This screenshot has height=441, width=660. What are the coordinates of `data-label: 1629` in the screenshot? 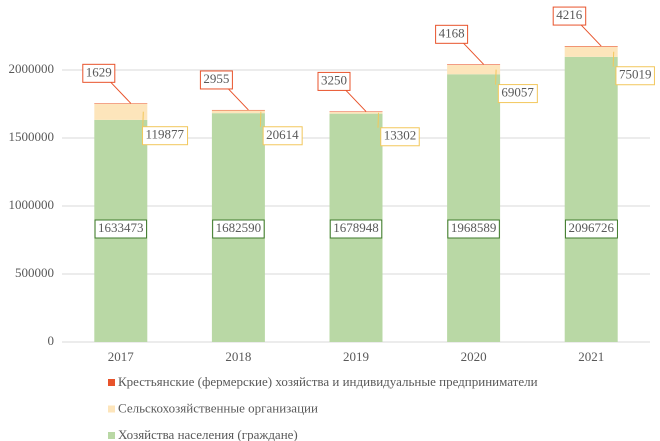 It's located at (99, 71).